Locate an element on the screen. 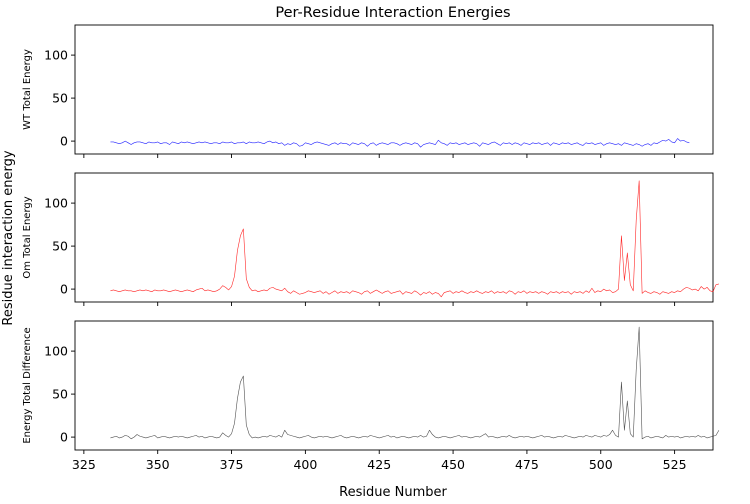 The height and width of the screenshot is (504, 750). y-axis-label: Residue interaction energy is located at coordinates (8, 237).